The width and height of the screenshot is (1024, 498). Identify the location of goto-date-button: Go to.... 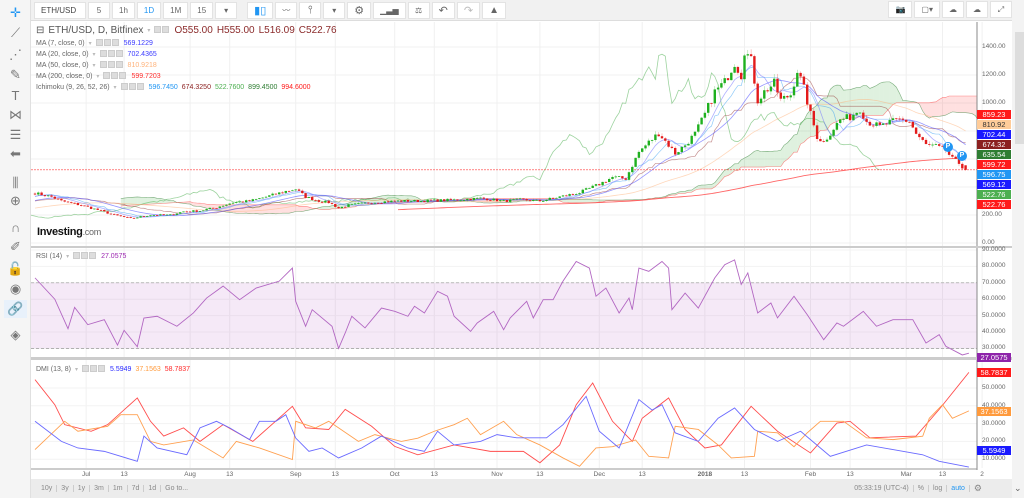
(177, 488).